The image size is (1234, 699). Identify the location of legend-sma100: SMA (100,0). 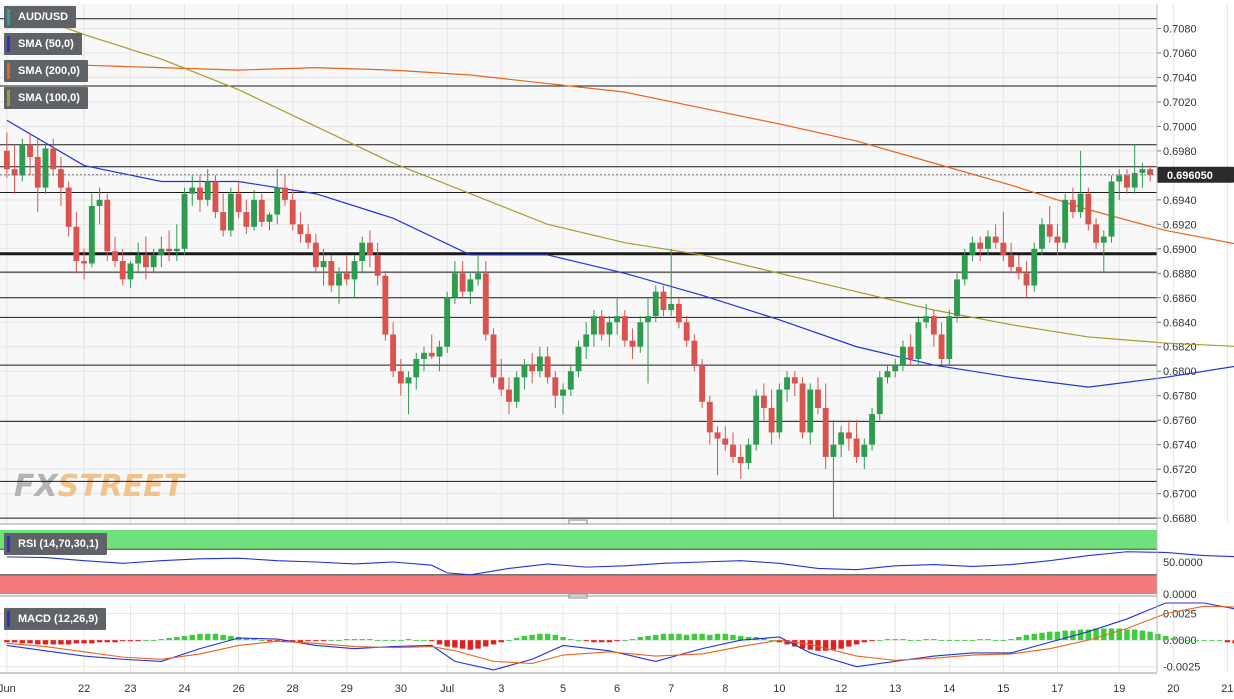
(46, 98).